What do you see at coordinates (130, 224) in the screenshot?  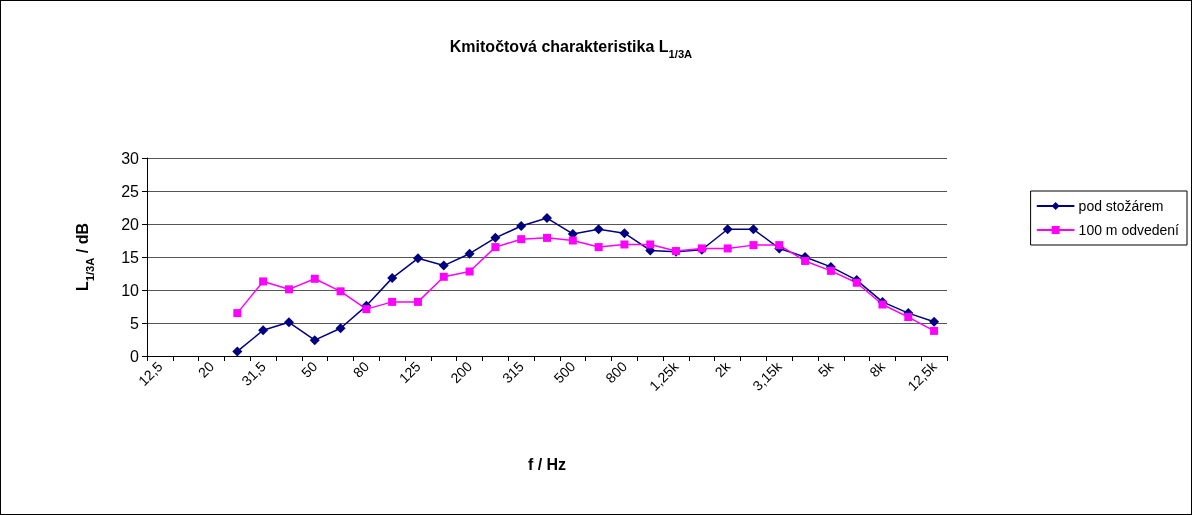 I see `y-tick-label: 20` at bounding box center [130, 224].